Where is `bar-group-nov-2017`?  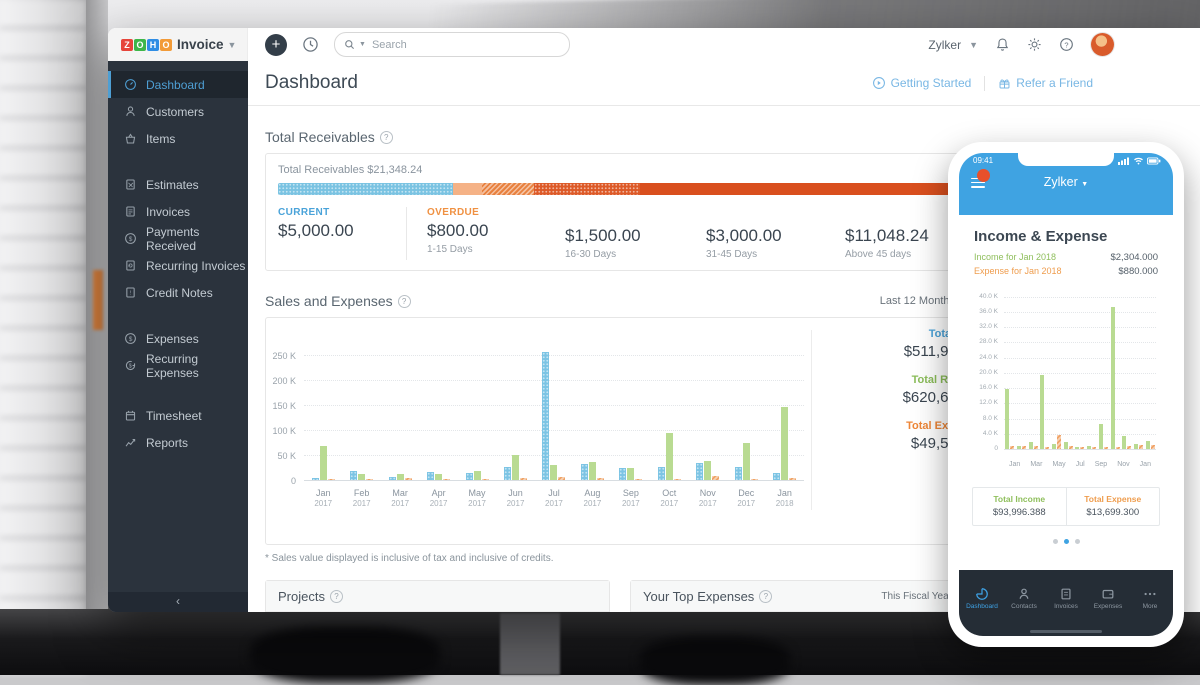
bar-group-nov-2017 is located at coordinates (708, 415).